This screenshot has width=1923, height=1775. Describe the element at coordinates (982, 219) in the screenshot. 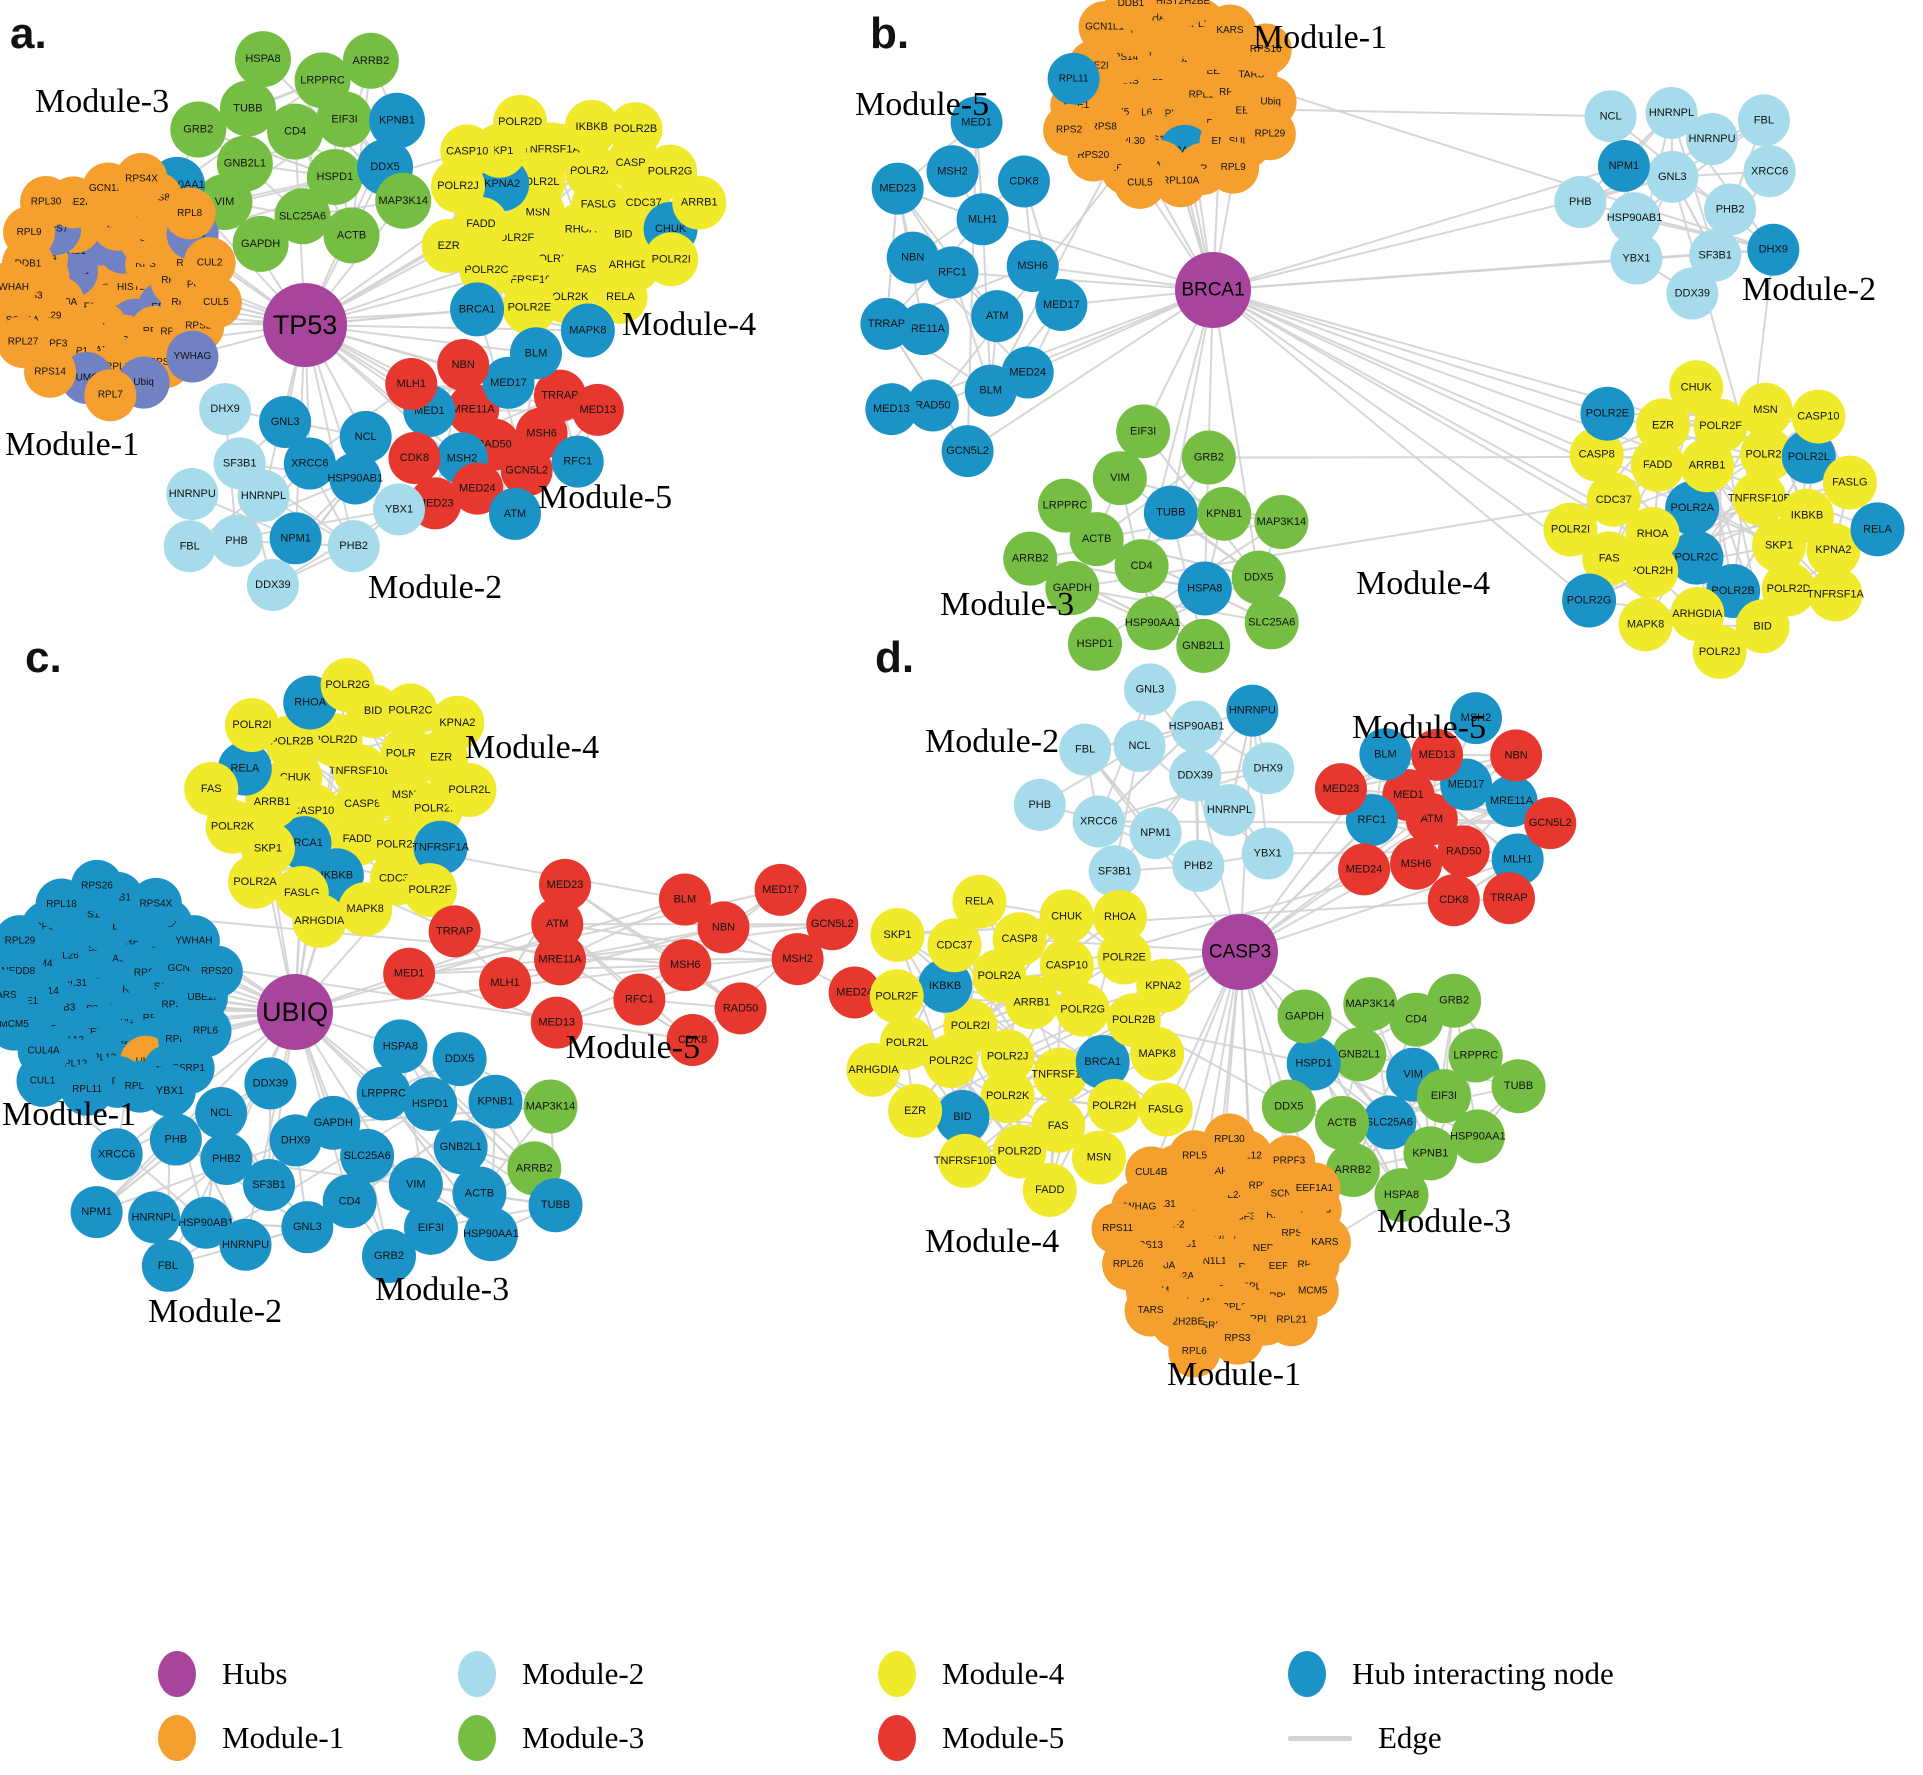

I see `gene-node-mlh1` at that location.